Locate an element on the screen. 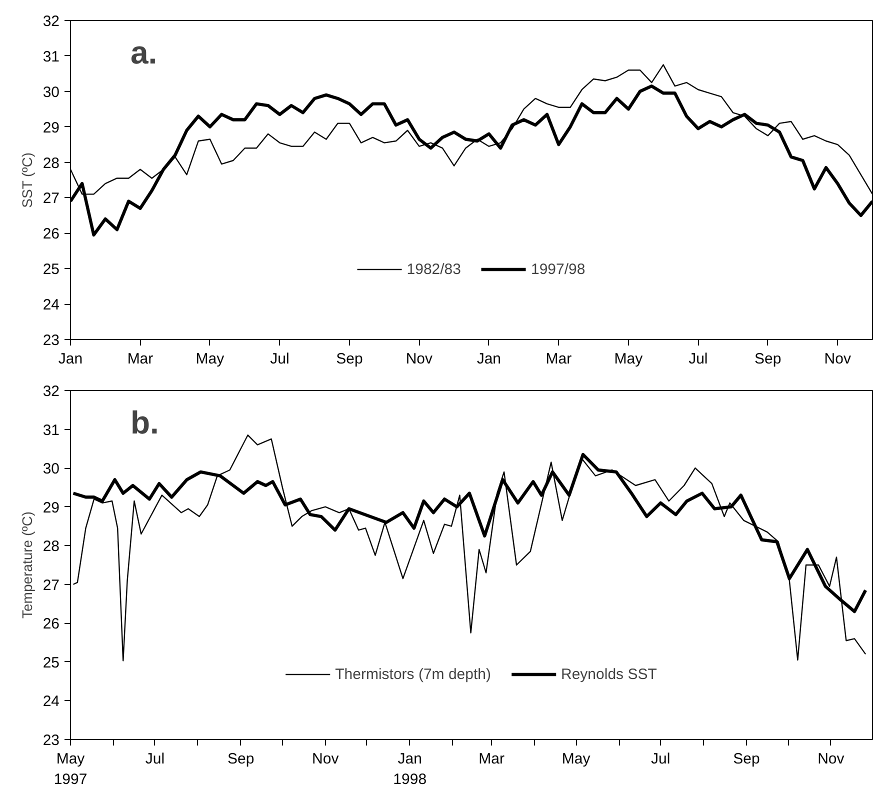  chart-title: b. is located at coordinates (144, 422).